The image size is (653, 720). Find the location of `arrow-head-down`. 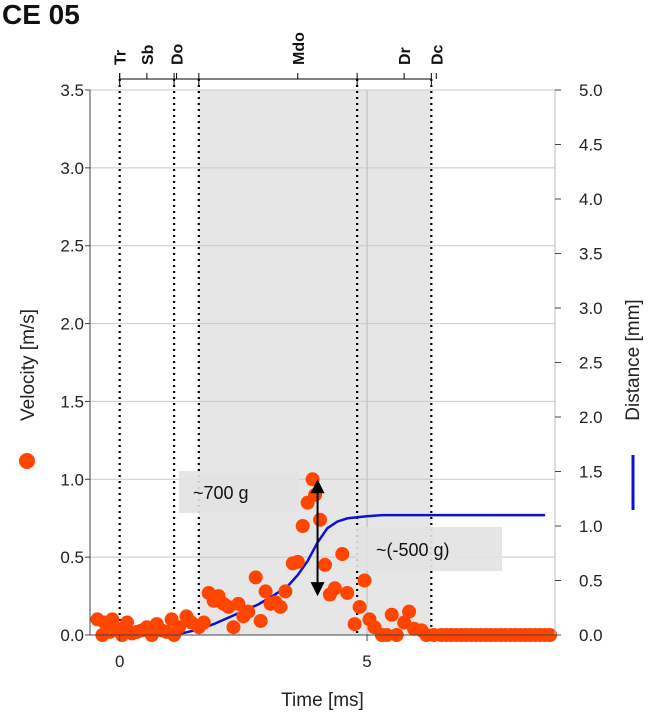

arrow-head-down is located at coordinates (317, 589).